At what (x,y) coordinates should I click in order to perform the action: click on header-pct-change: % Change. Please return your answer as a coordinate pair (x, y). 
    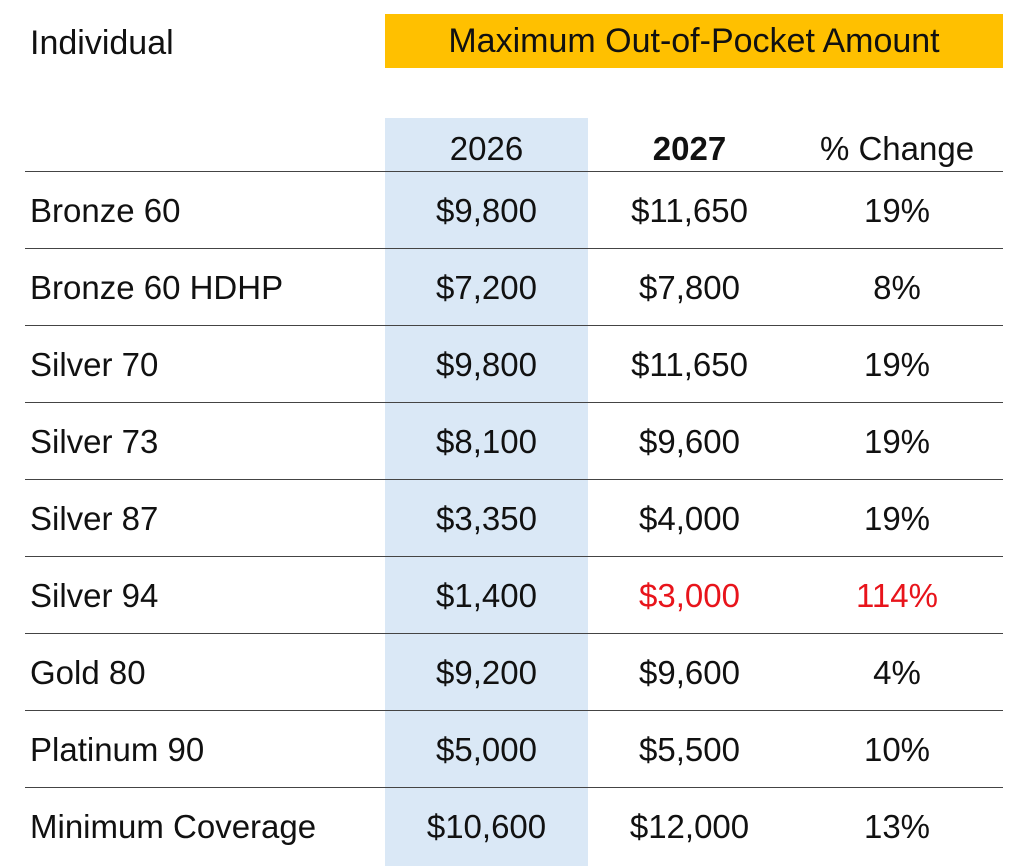
    Looking at the image, I should click on (897, 148).